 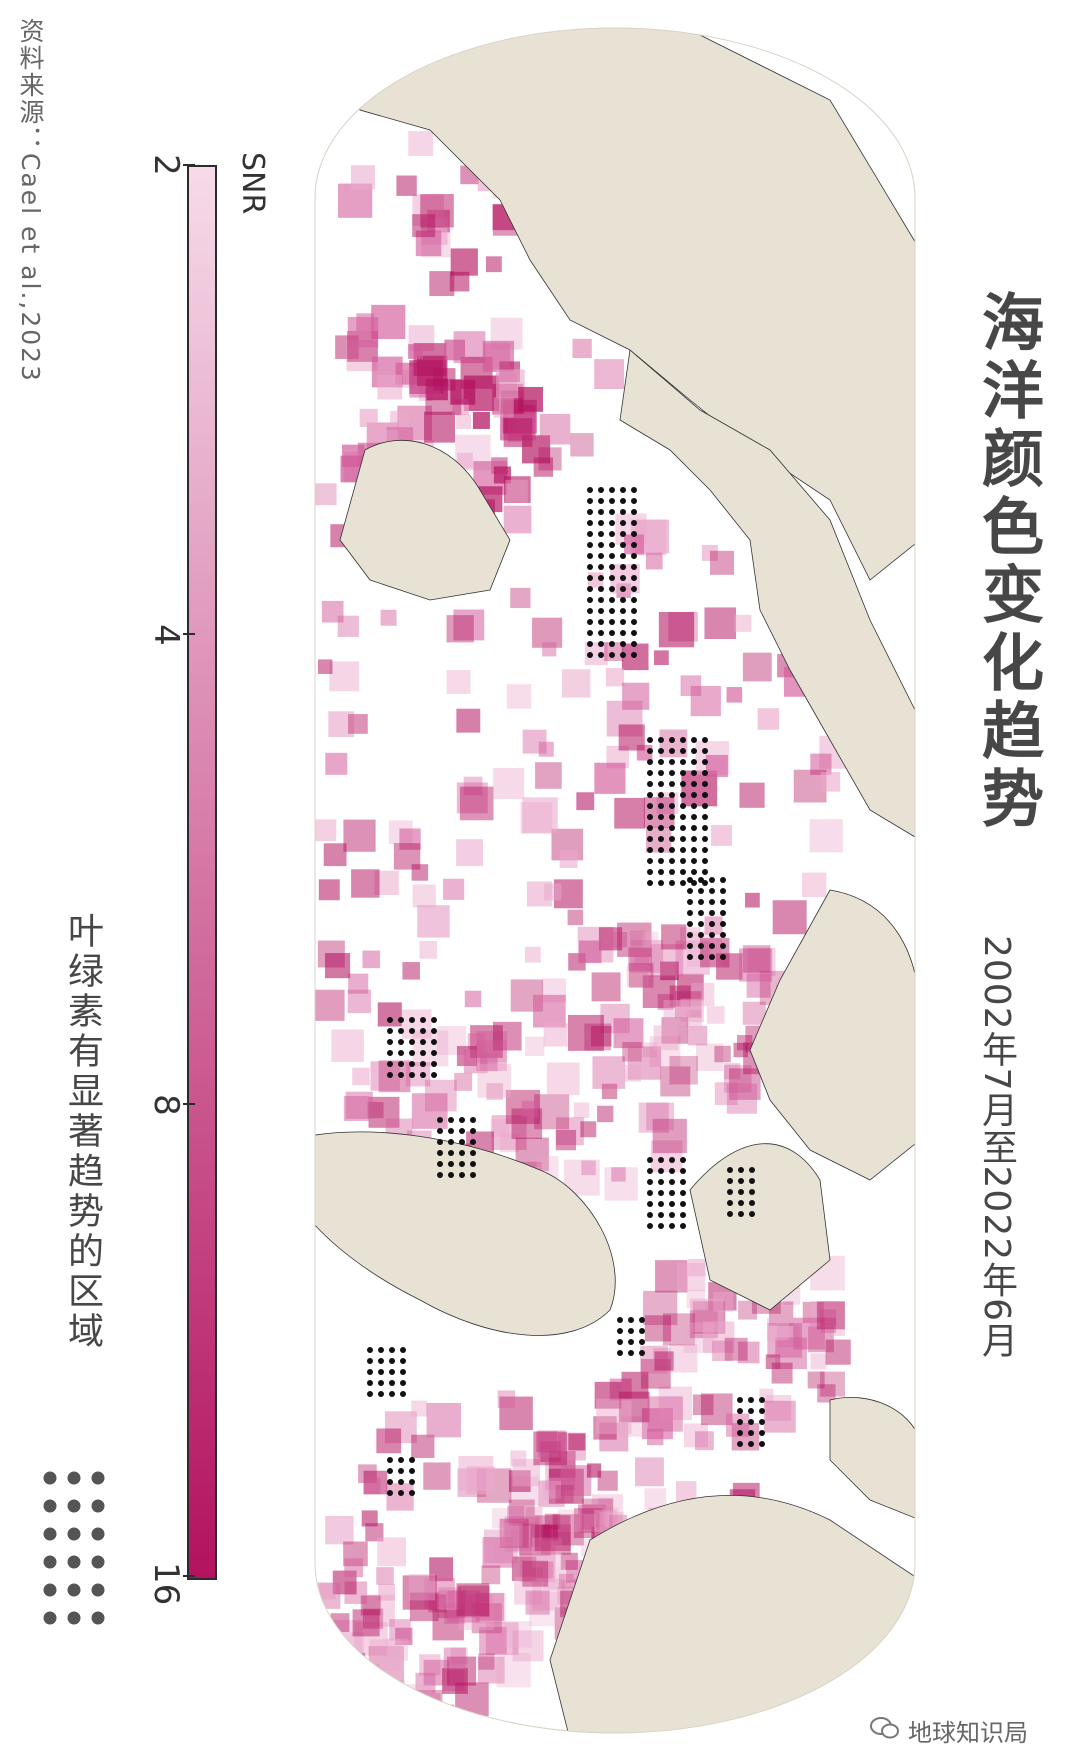 I want to click on colorbar-tick-label: 16, so click(x=166, y=1584).